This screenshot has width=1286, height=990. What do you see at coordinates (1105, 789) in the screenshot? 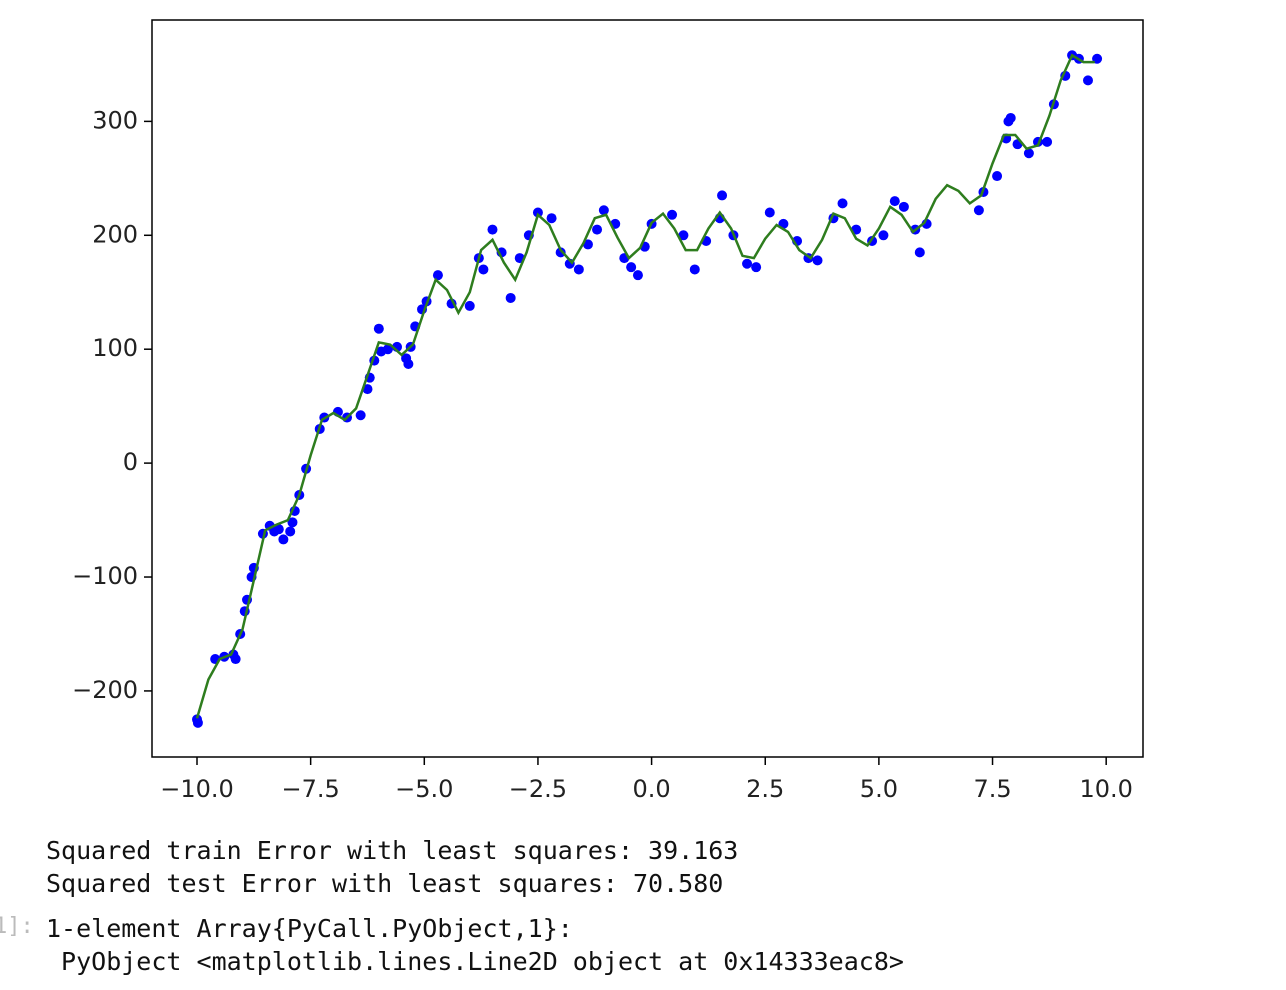
I see `x-tick-label: 10.0` at bounding box center [1105, 789].